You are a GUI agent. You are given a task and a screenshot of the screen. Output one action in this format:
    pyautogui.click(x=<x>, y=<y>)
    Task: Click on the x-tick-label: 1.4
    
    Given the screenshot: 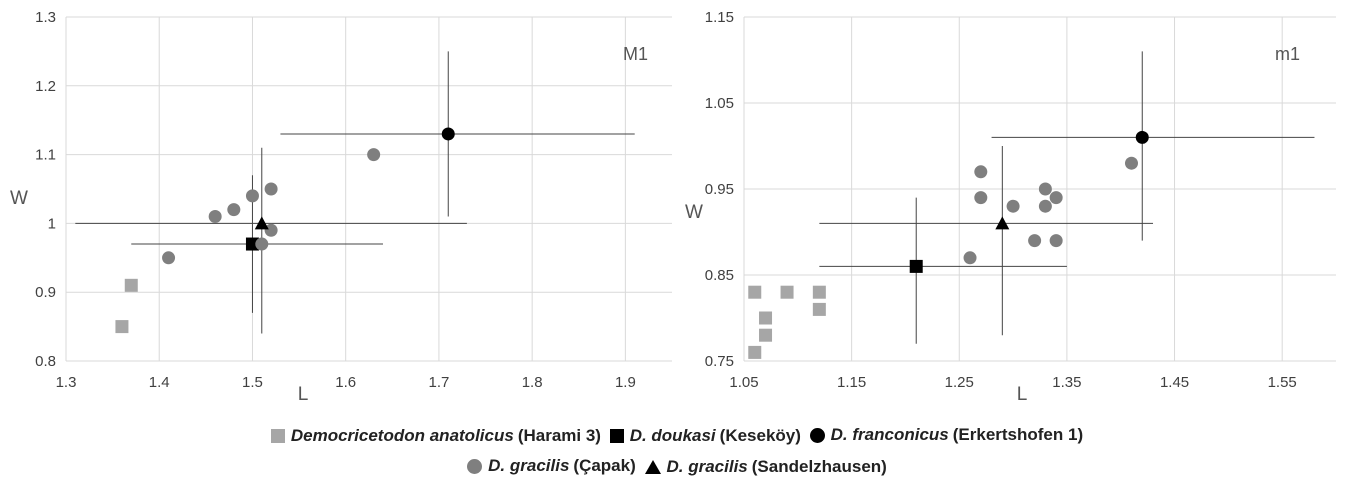 What is the action you would take?
    pyautogui.click(x=159, y=382)
    